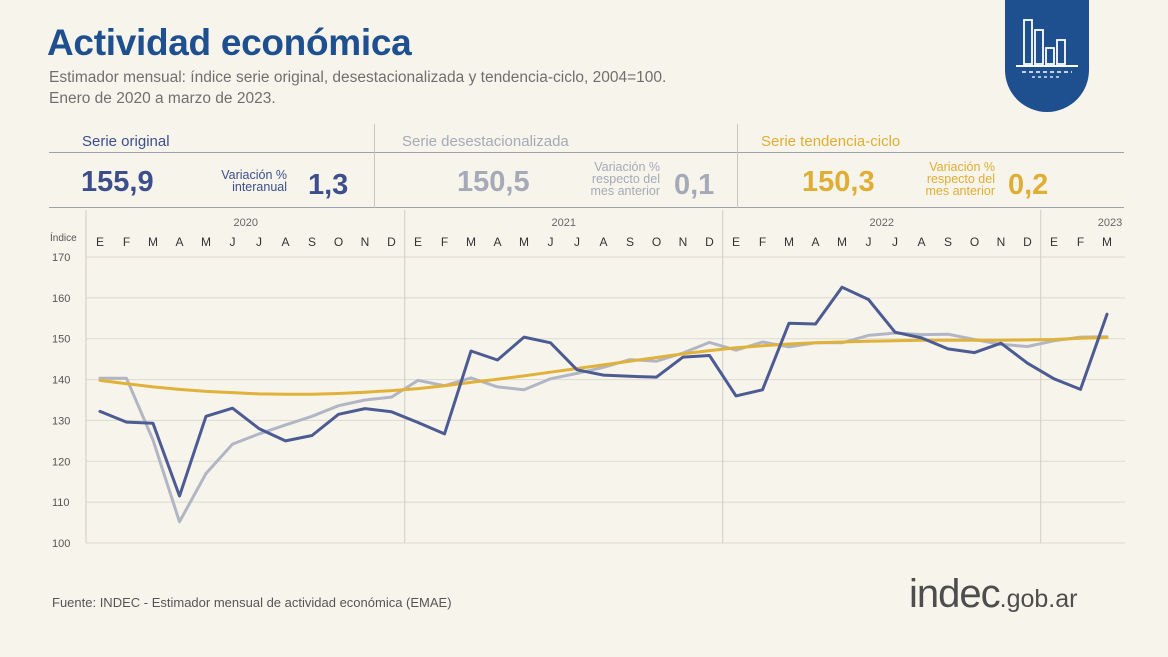 The image size is (1168, 657). I want to click on logo-badge, so click(1047, 56).